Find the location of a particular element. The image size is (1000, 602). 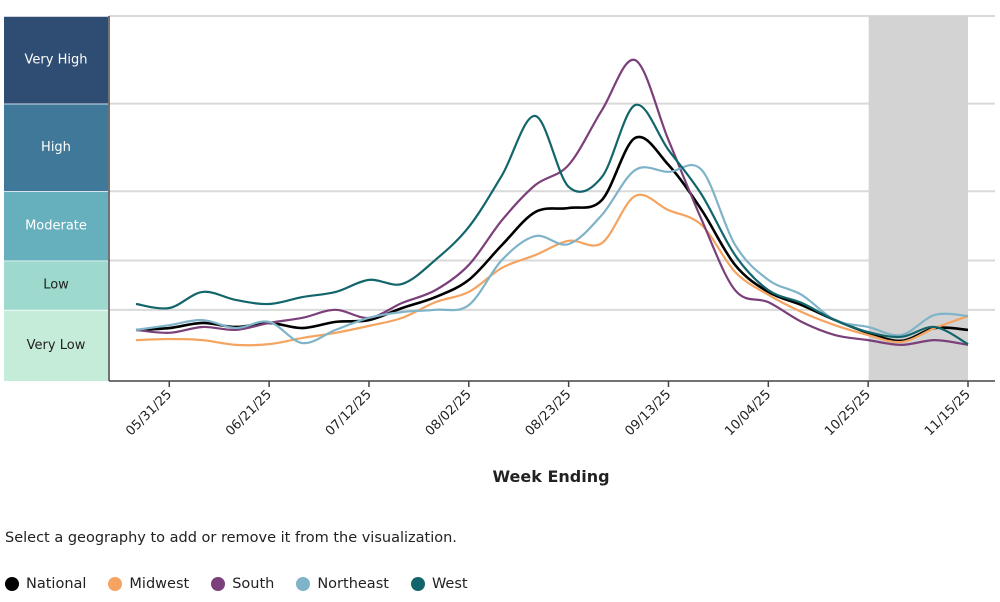

legend-item-south: South is located at coordinates (242, 584).